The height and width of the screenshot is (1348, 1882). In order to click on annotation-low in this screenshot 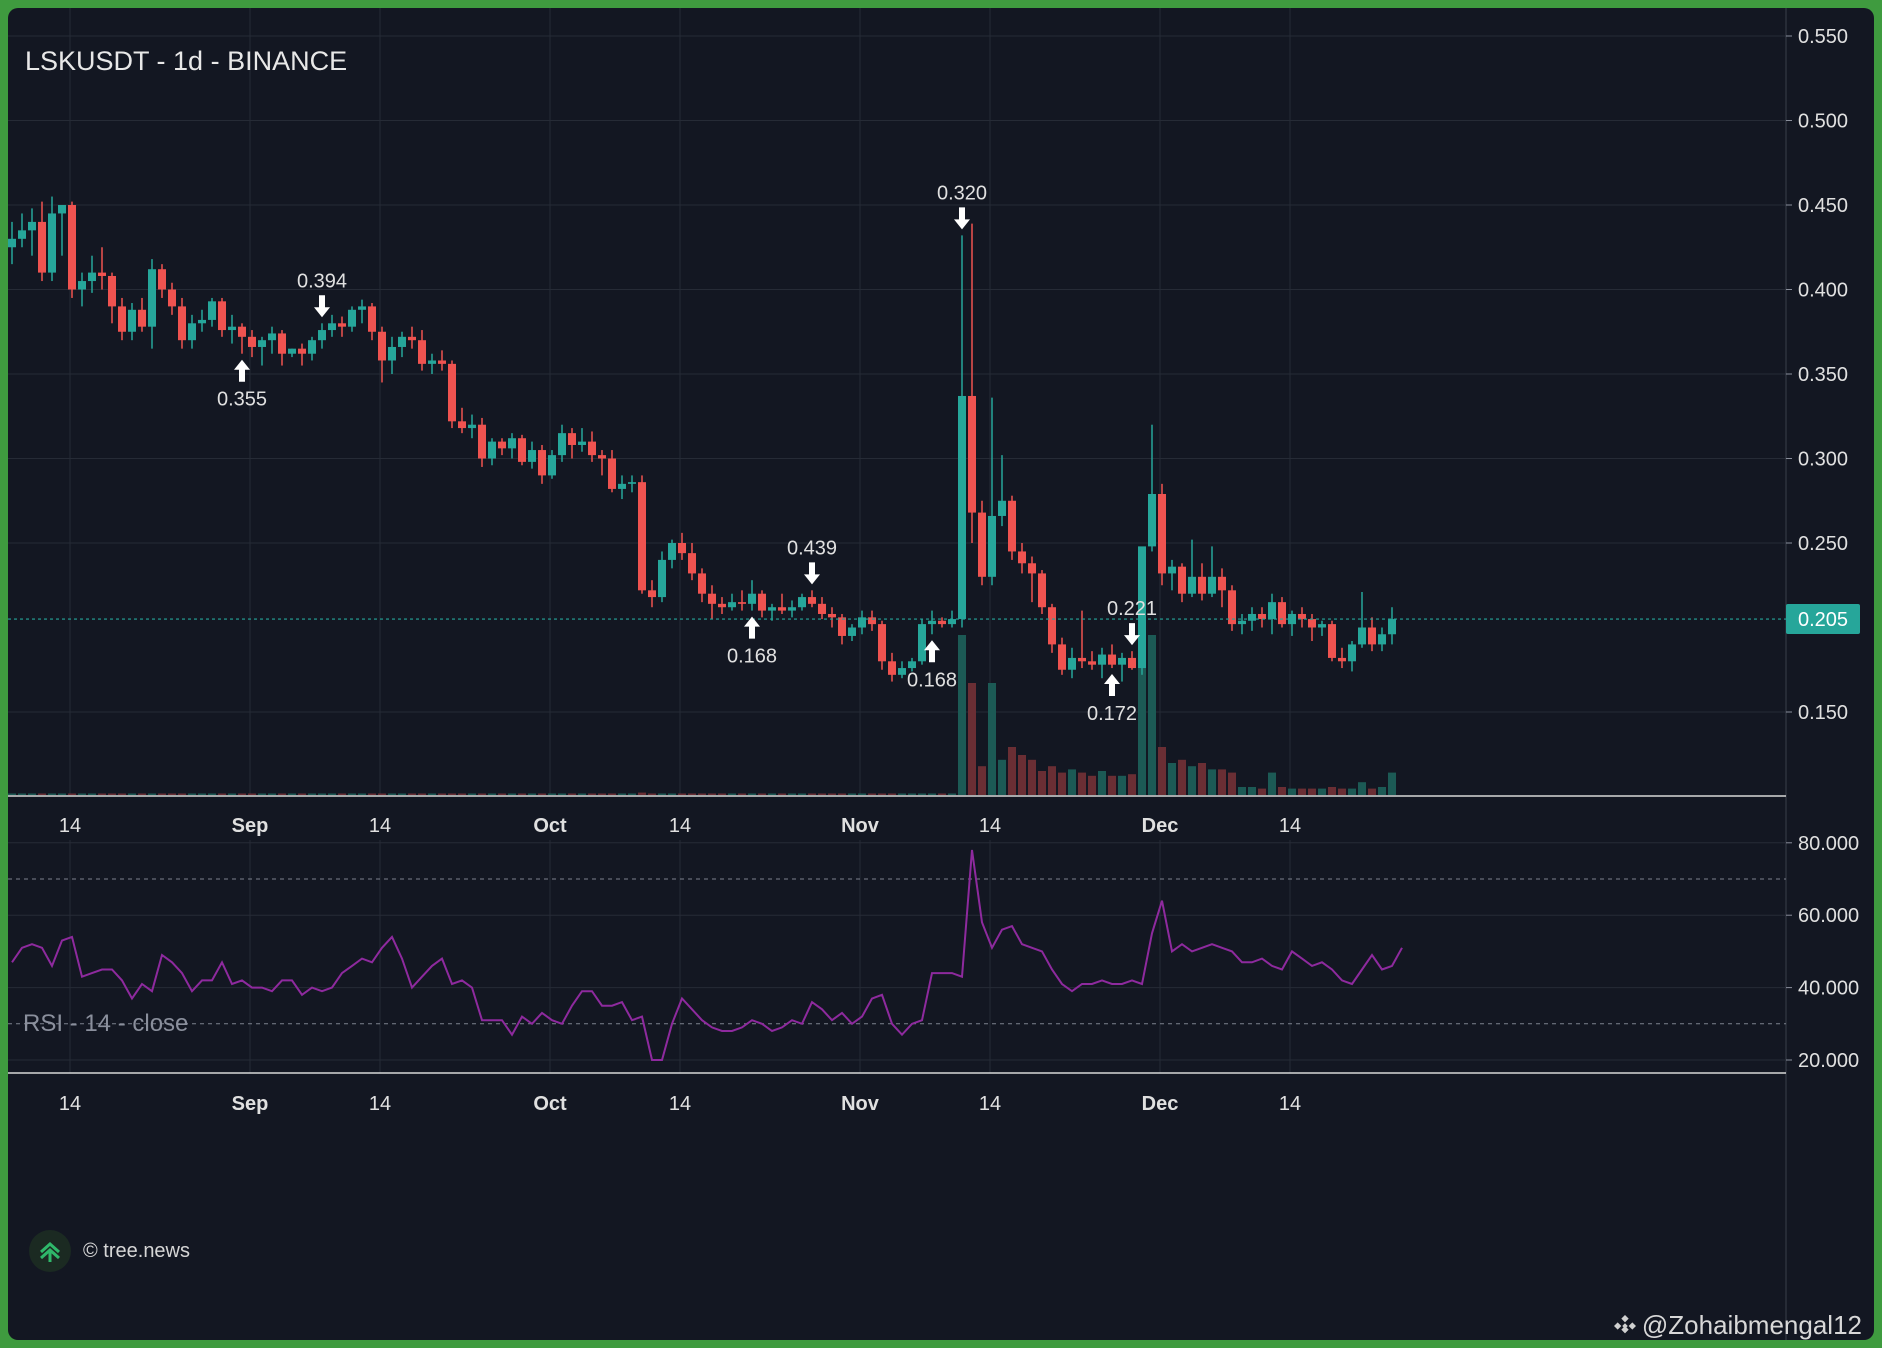, I will do `click(752, 627)`.